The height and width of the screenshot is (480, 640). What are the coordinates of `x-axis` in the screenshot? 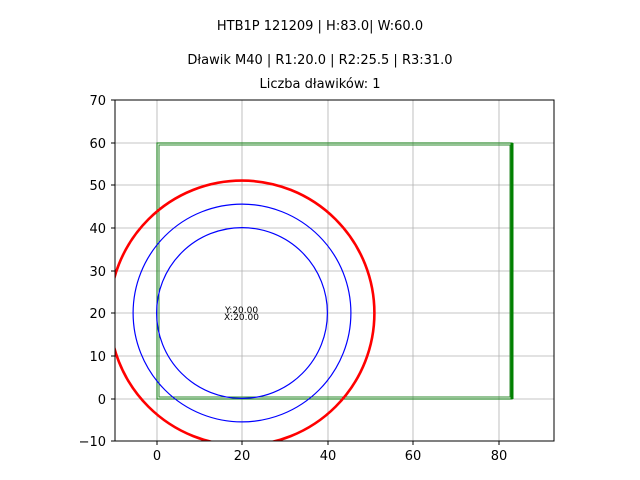 It's located at (328, 443).